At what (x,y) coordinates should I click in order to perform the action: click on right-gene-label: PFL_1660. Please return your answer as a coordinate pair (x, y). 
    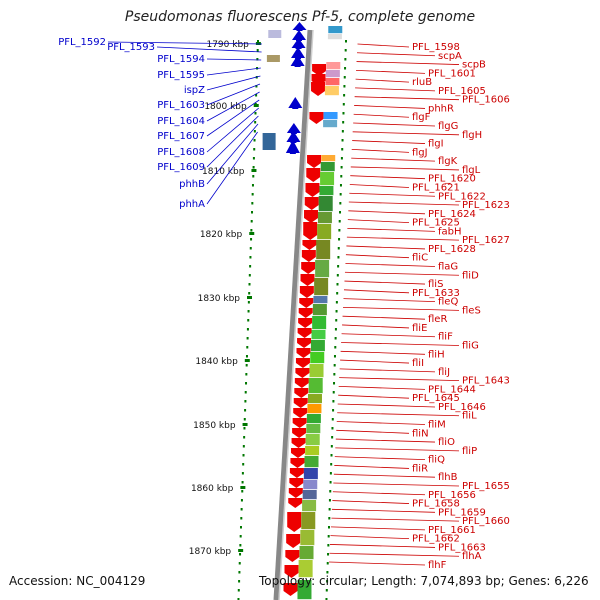
    Looking at the image, I should click on (486, 521).